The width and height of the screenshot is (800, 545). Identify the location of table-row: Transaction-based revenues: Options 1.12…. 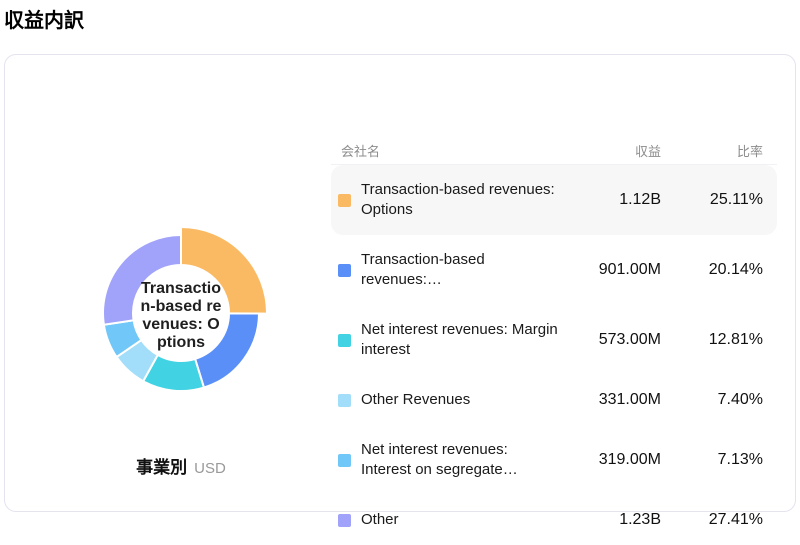
(554, 200).